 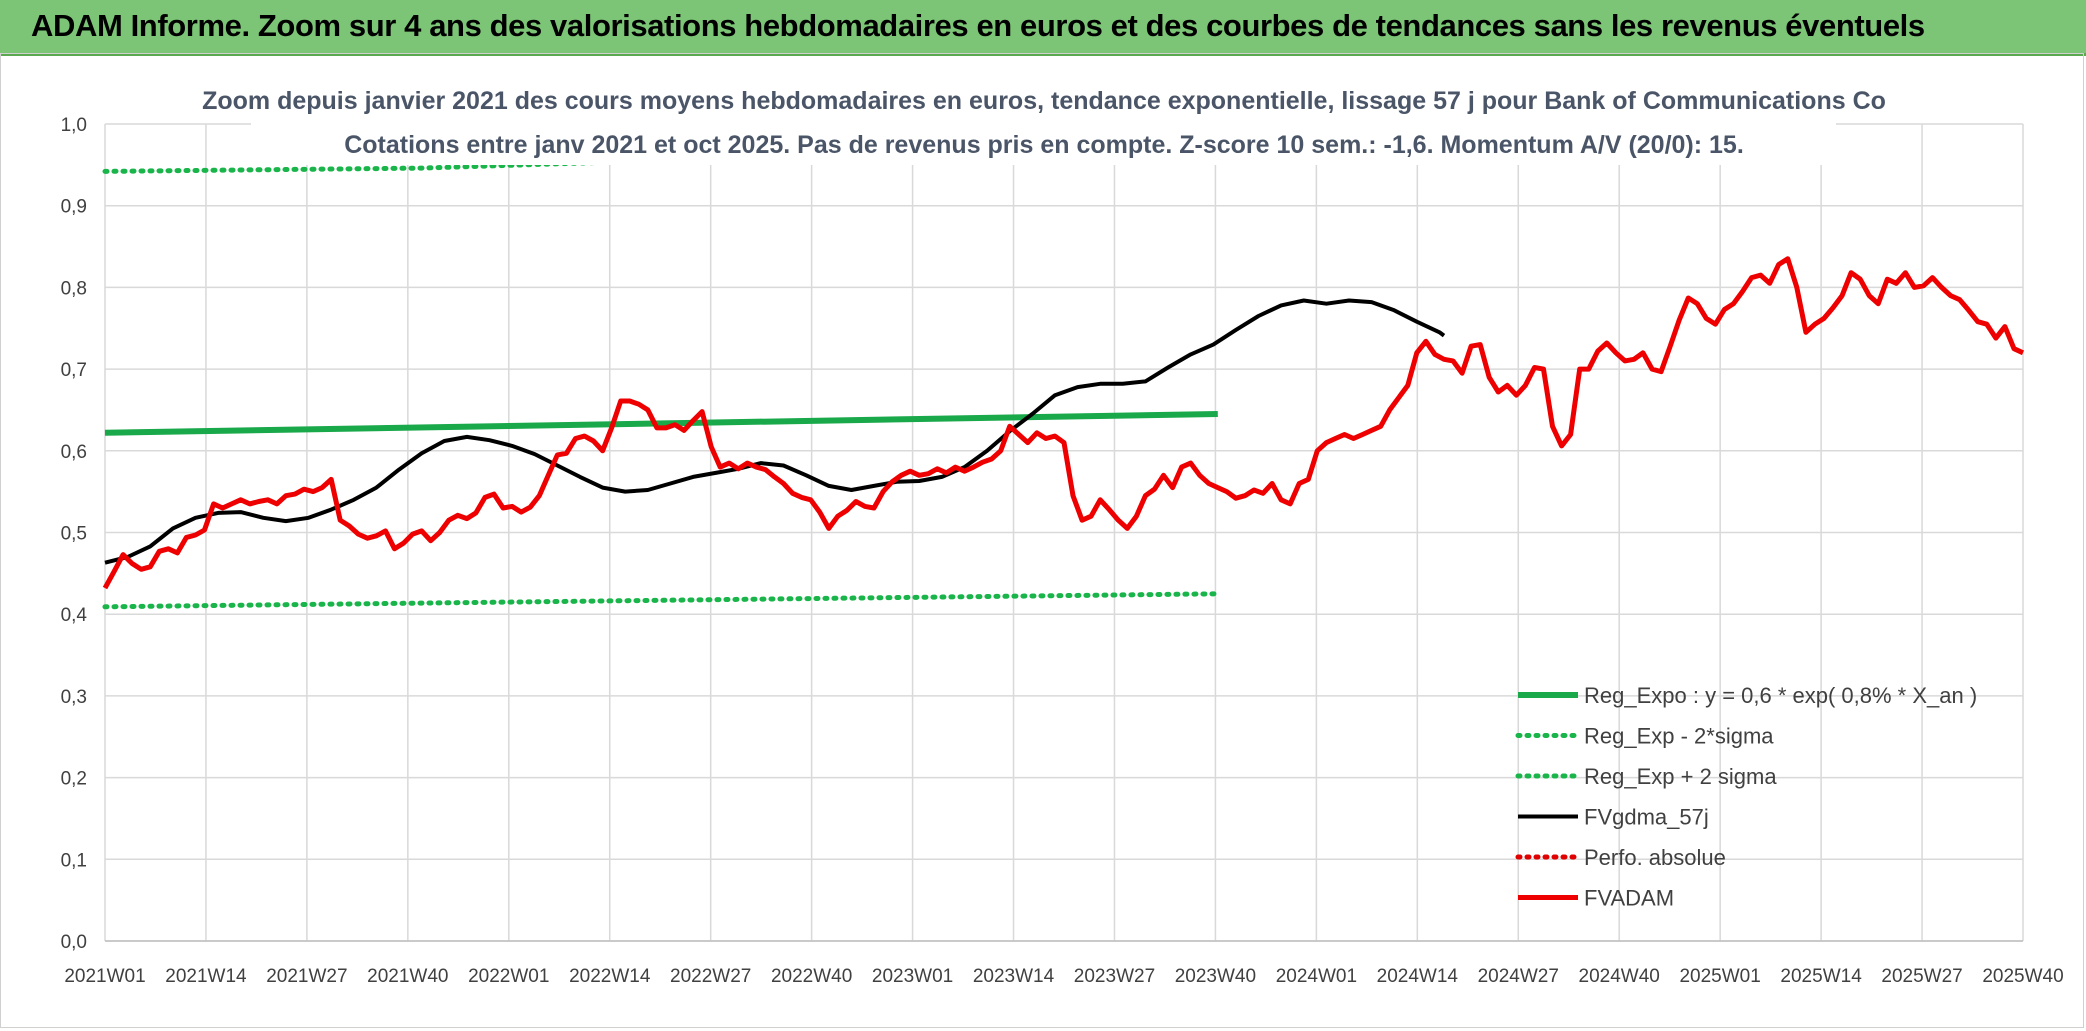 I want to click on legend-label: FVgdma_57j, so click(x=1646, y=817).